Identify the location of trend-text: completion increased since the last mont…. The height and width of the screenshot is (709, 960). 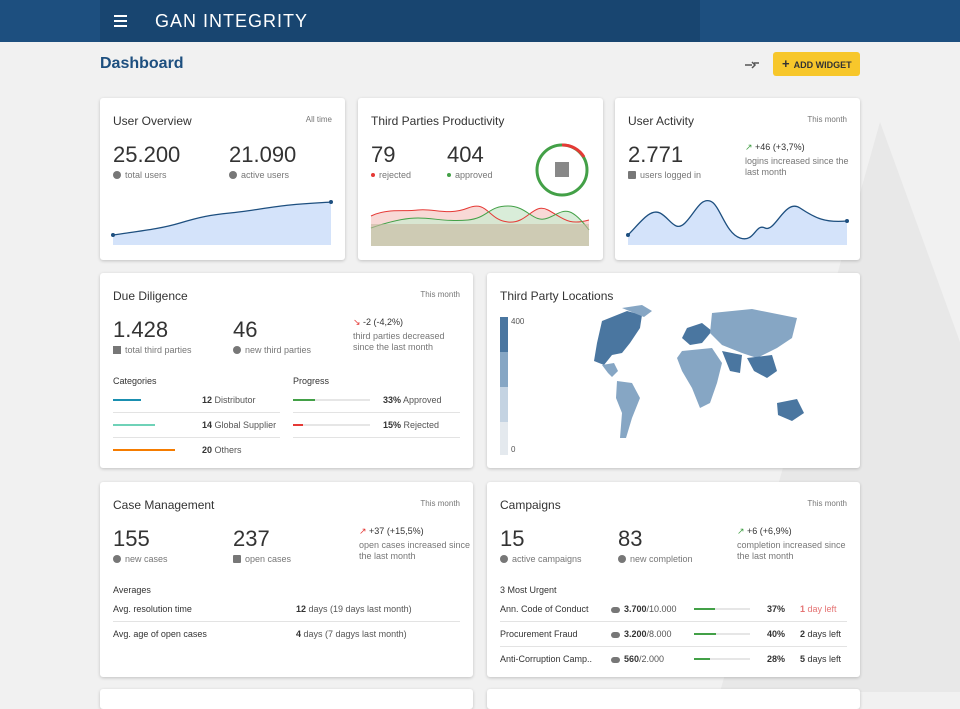
(791, 550).